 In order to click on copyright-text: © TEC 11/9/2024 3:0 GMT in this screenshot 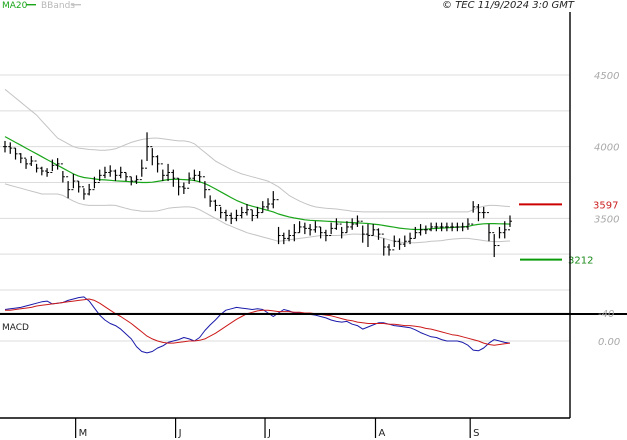, I will do `click(508, 5)`.